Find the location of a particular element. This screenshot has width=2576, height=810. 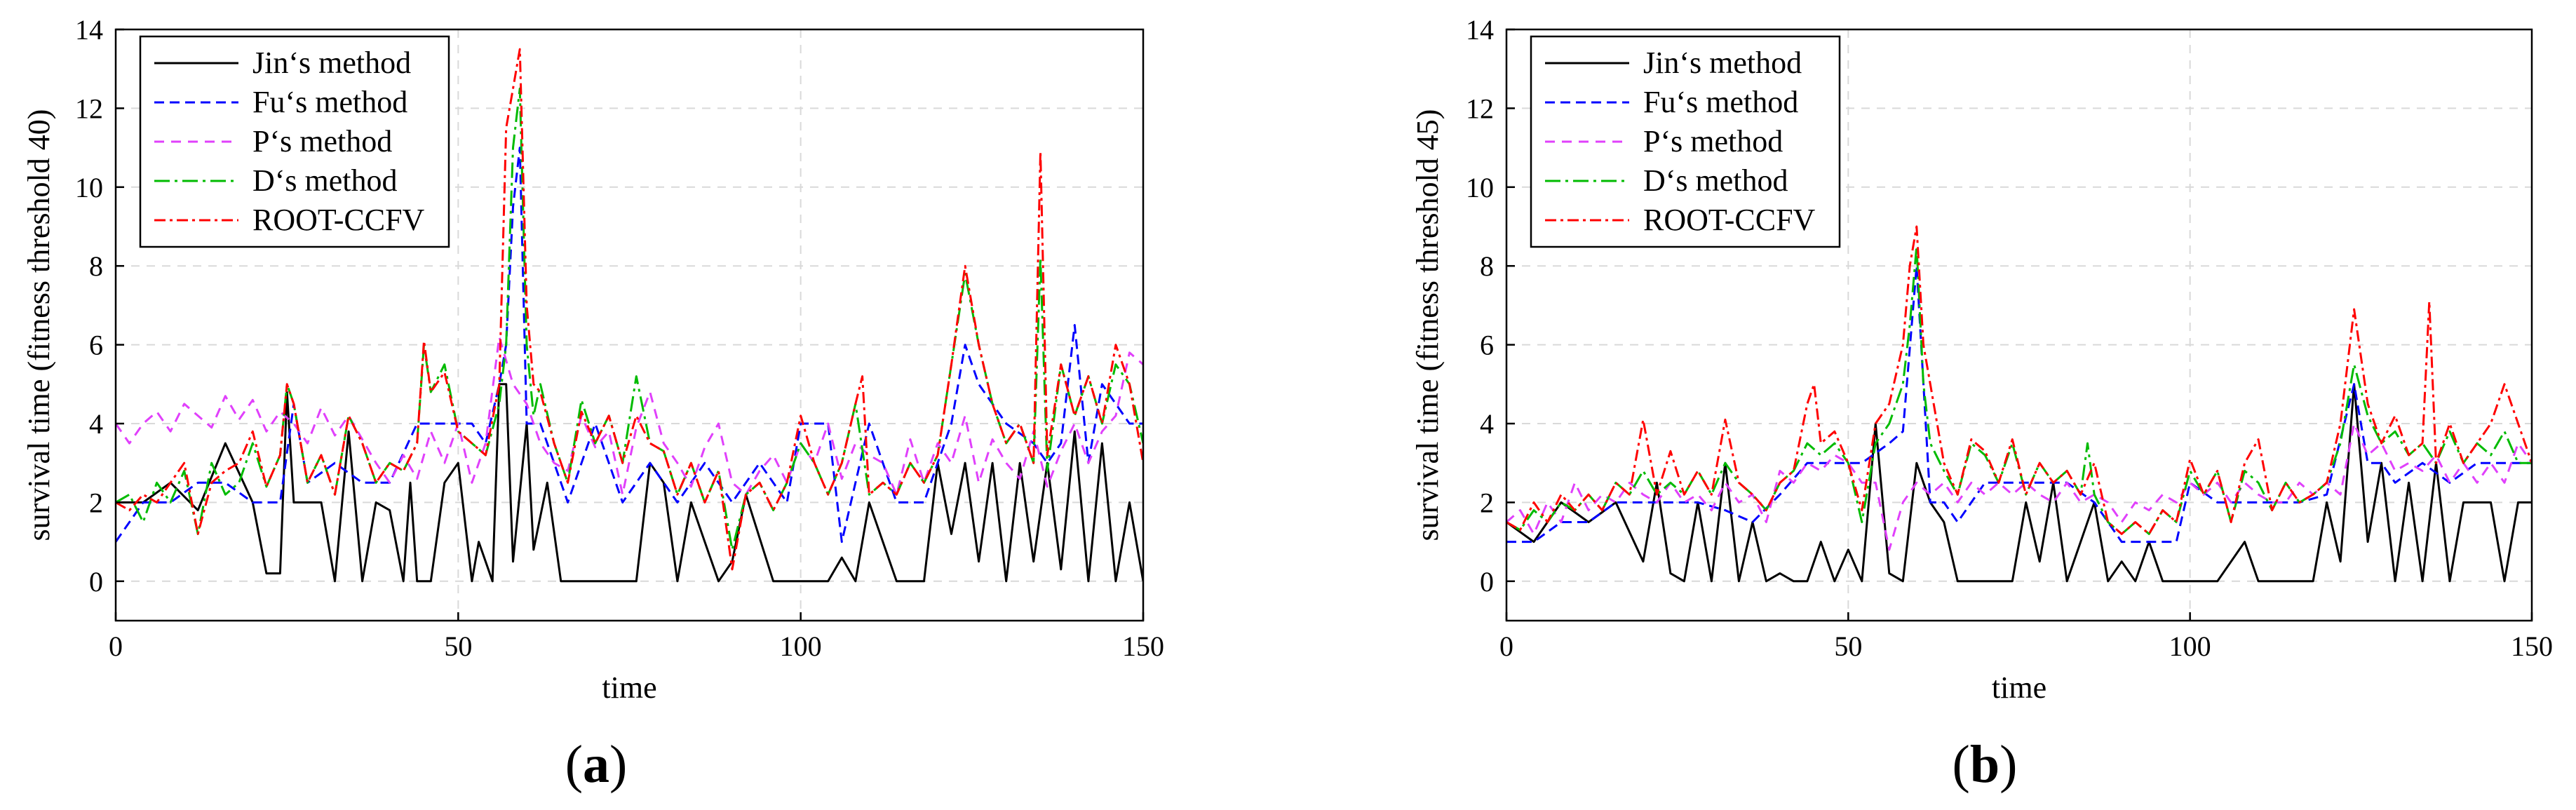

series-line-fu is located at coordinates (2019, 404).